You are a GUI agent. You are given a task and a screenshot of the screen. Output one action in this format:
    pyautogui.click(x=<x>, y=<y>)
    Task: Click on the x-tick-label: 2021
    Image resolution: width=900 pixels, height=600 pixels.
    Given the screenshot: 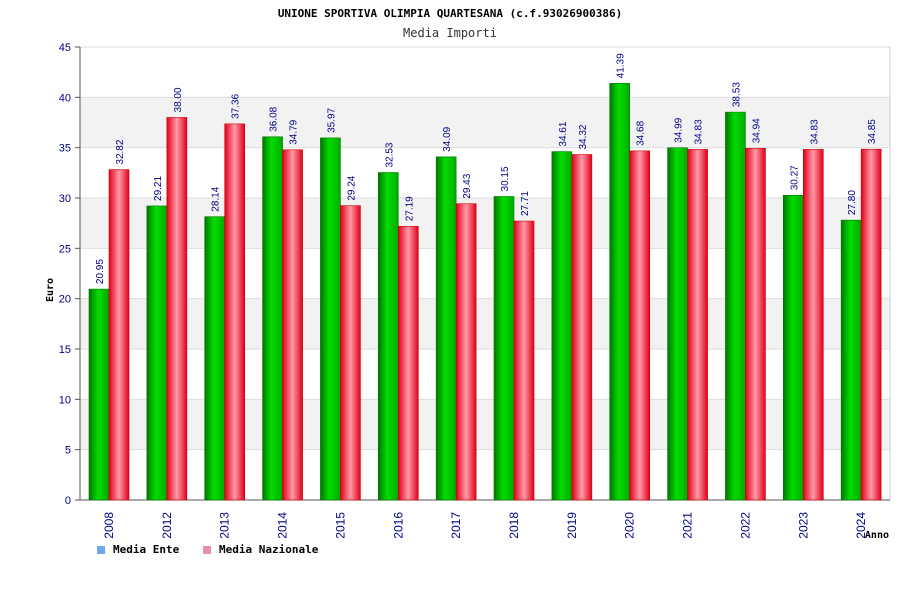 What is the action you would take?
    pyautogui.click(x=688, y=525)
    